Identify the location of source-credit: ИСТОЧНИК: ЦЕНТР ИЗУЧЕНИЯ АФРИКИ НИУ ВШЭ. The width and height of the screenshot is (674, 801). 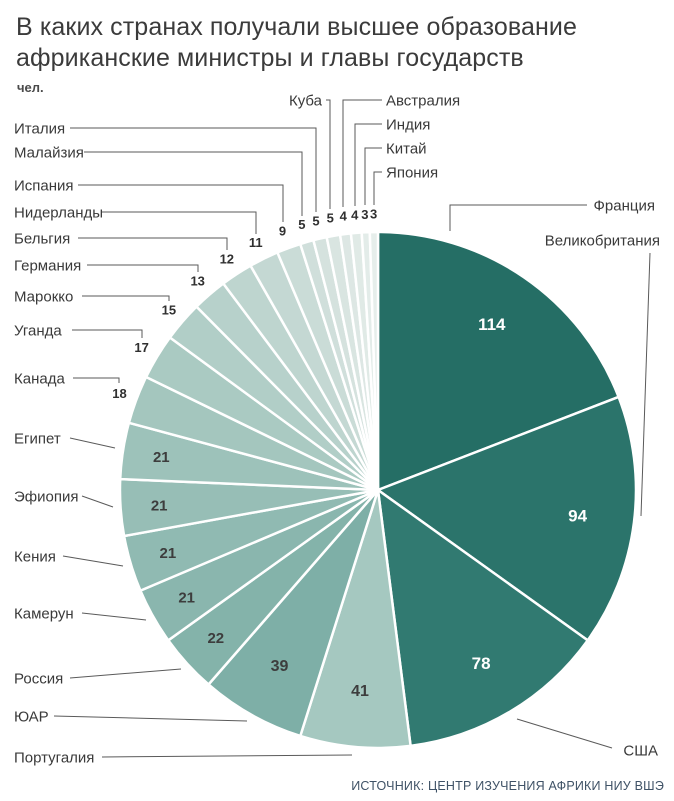
(507, 786).